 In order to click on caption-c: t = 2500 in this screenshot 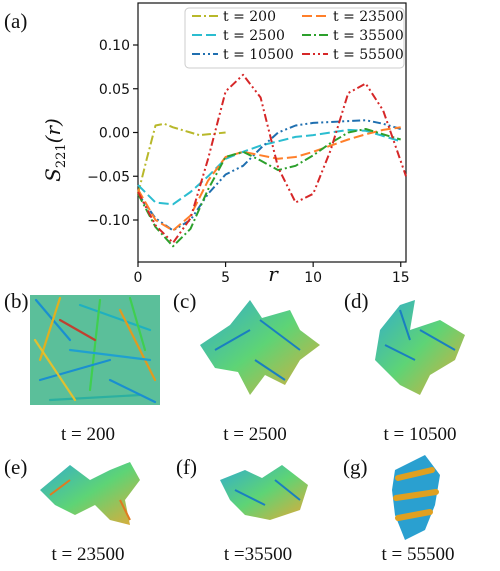, I will do `click(255, 434)`.